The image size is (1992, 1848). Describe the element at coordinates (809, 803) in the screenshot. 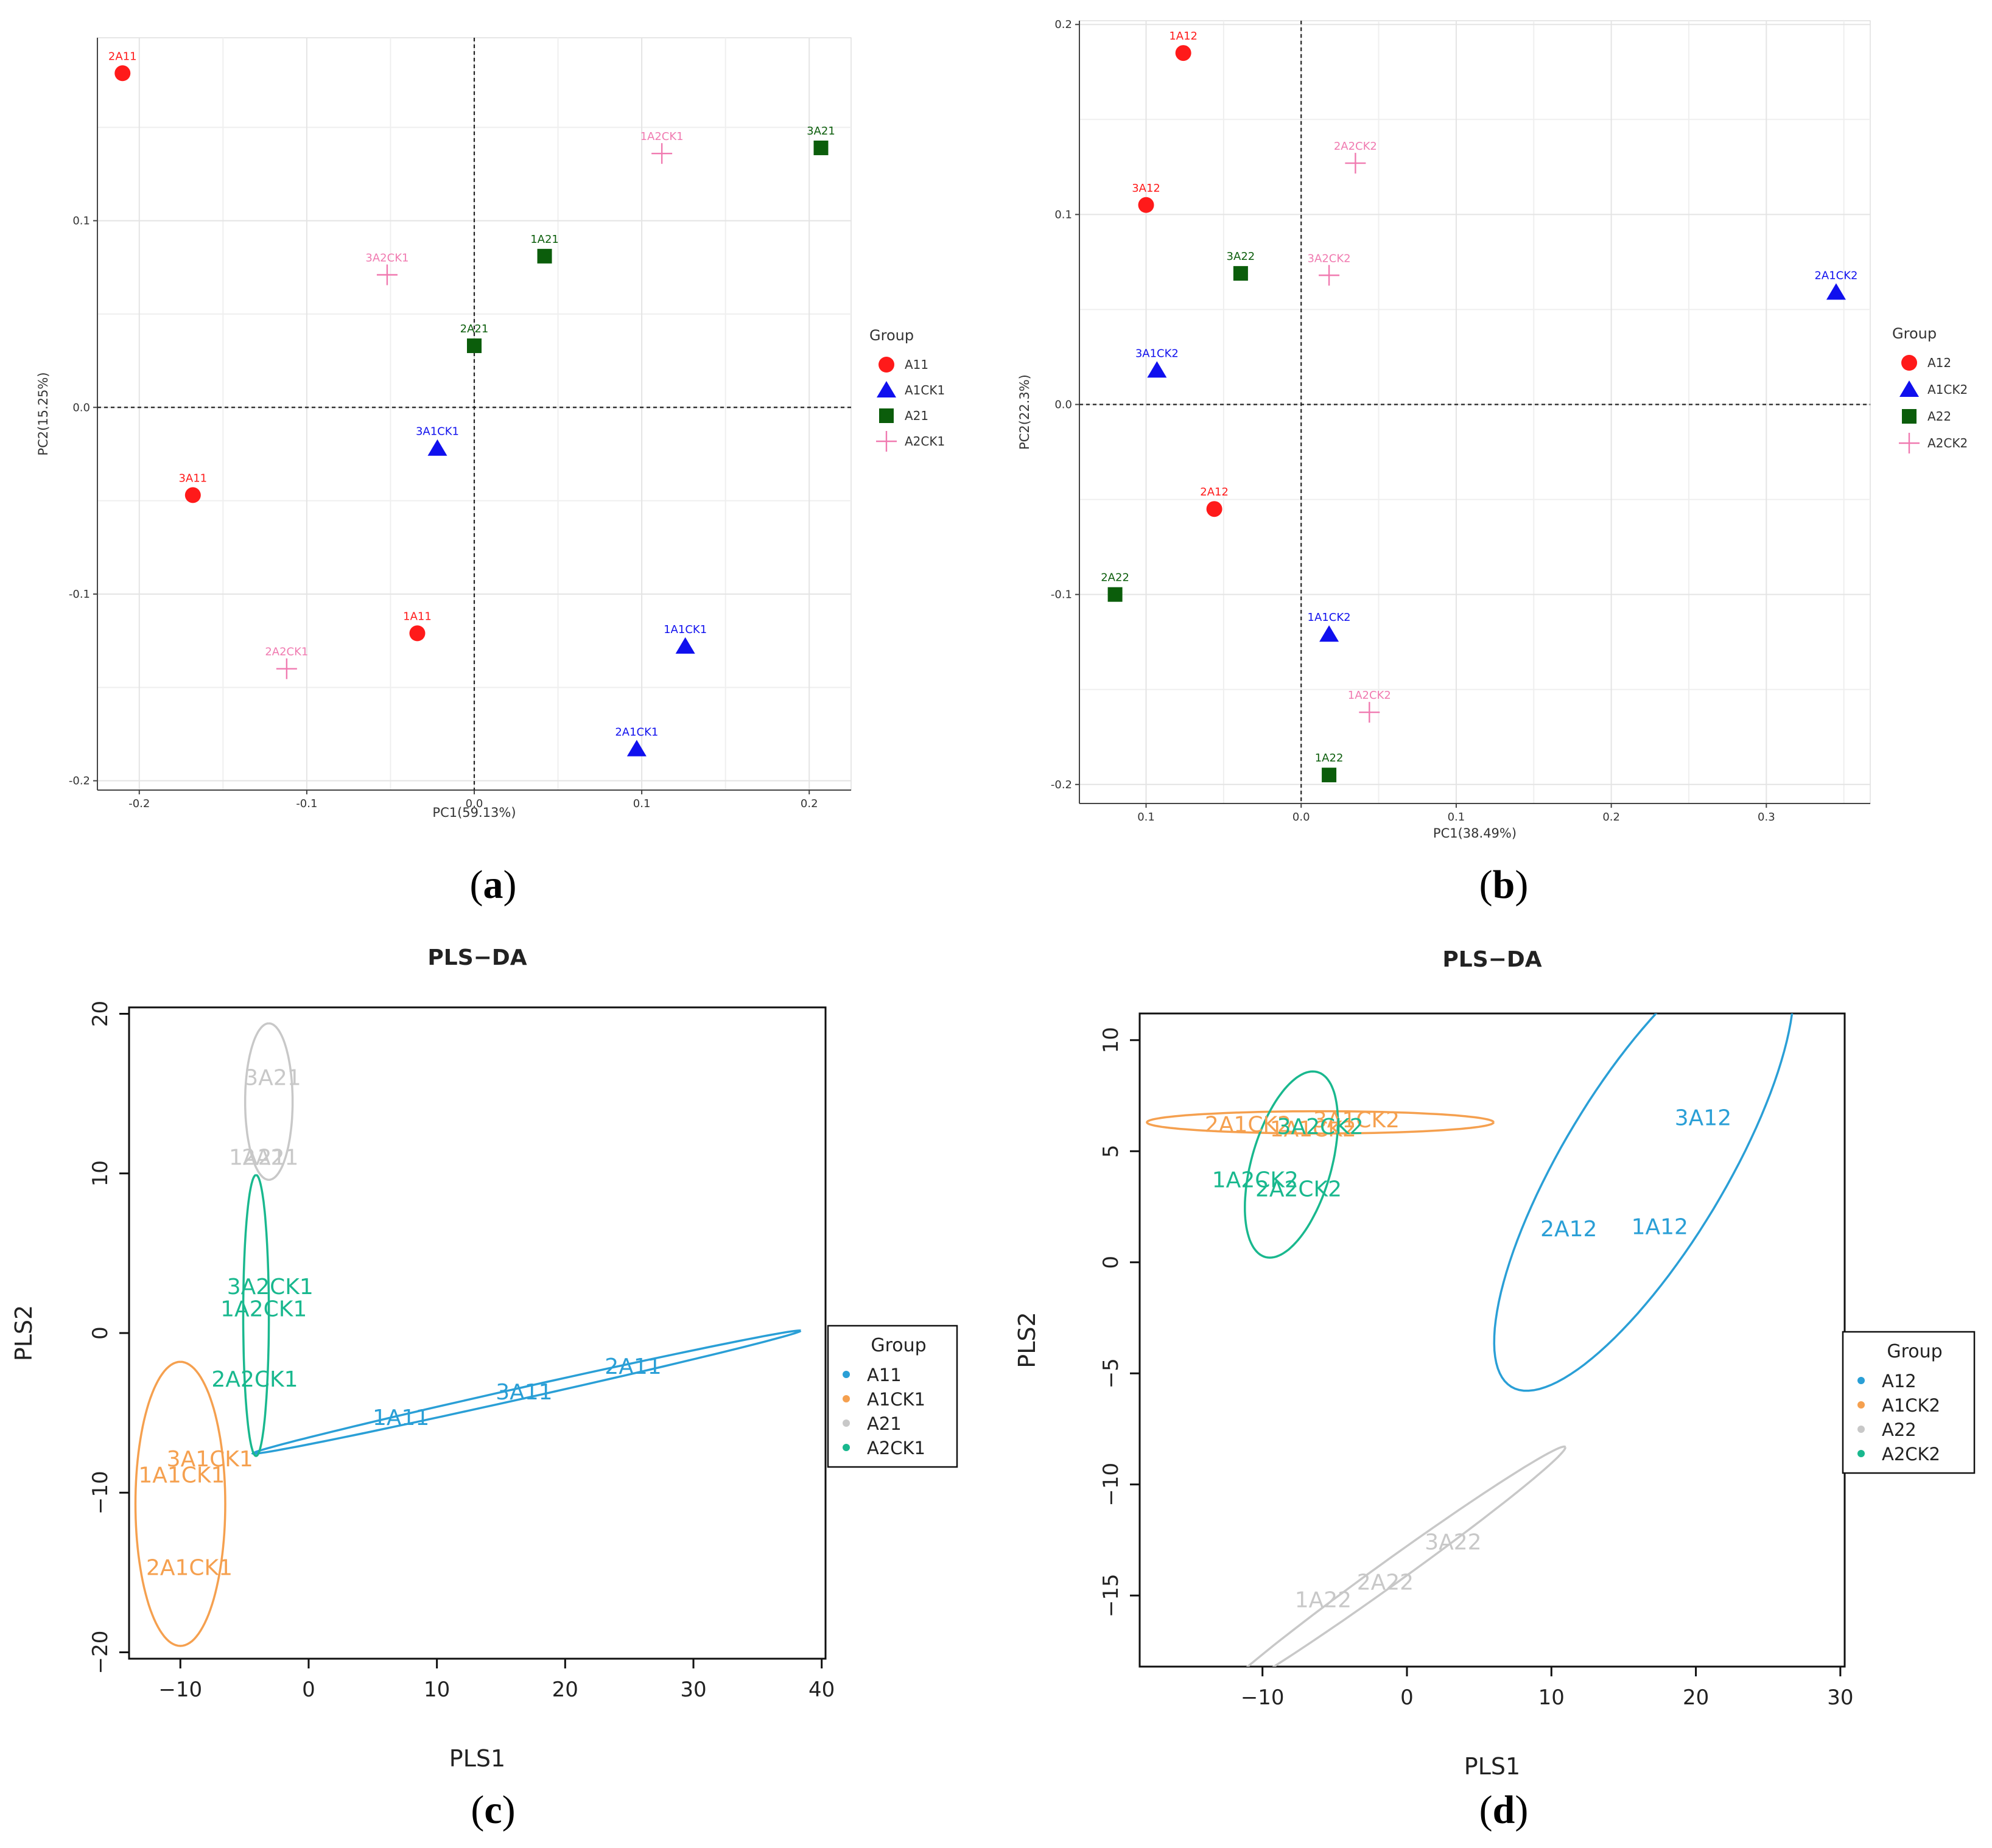

I see `x-tick-label: 0.2` at that location.